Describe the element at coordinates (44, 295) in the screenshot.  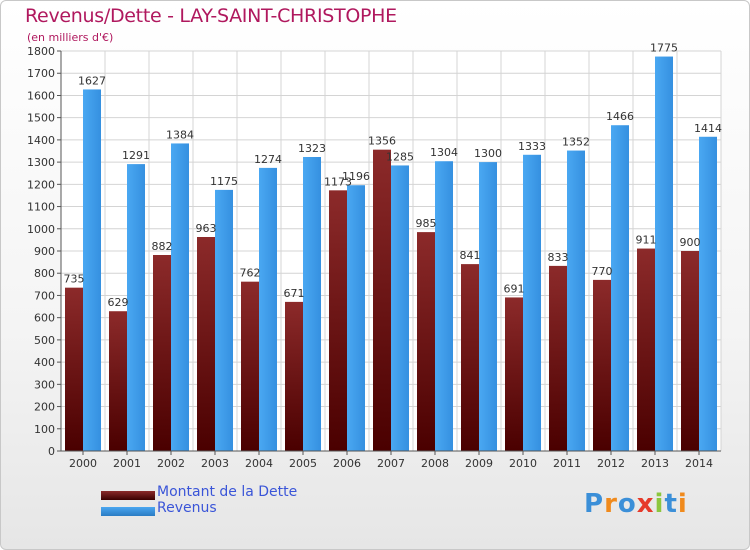
I see `y-tick-label: 700` at that location.